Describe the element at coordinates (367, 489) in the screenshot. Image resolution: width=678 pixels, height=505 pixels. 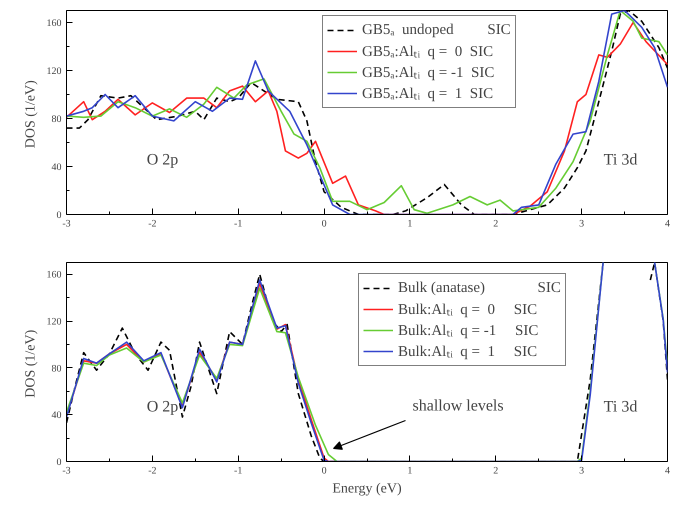
I see `x-axis-title: Energy (eV)` at that location.